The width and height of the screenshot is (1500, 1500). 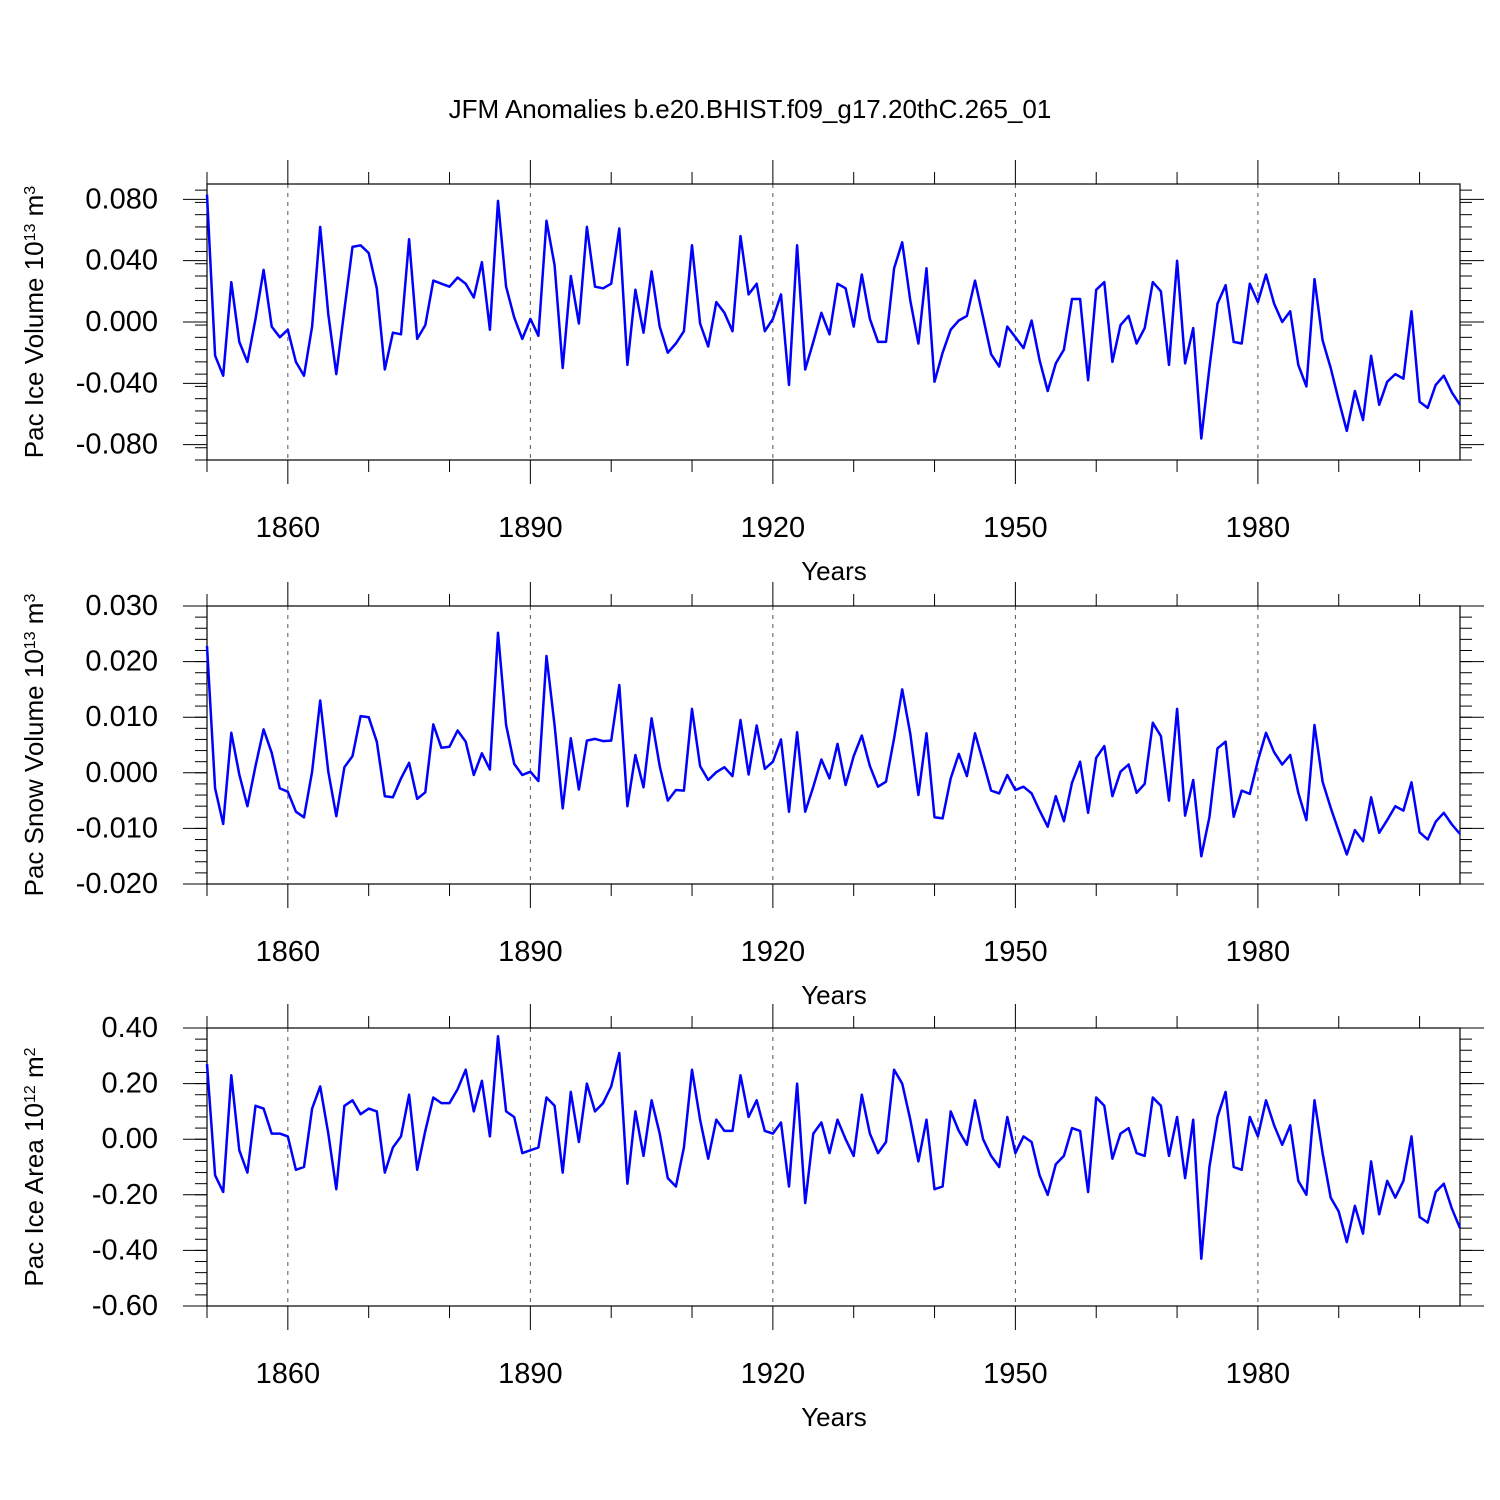 I want to click on y-tick-label: -0.20, so click(x=125, y=1195).